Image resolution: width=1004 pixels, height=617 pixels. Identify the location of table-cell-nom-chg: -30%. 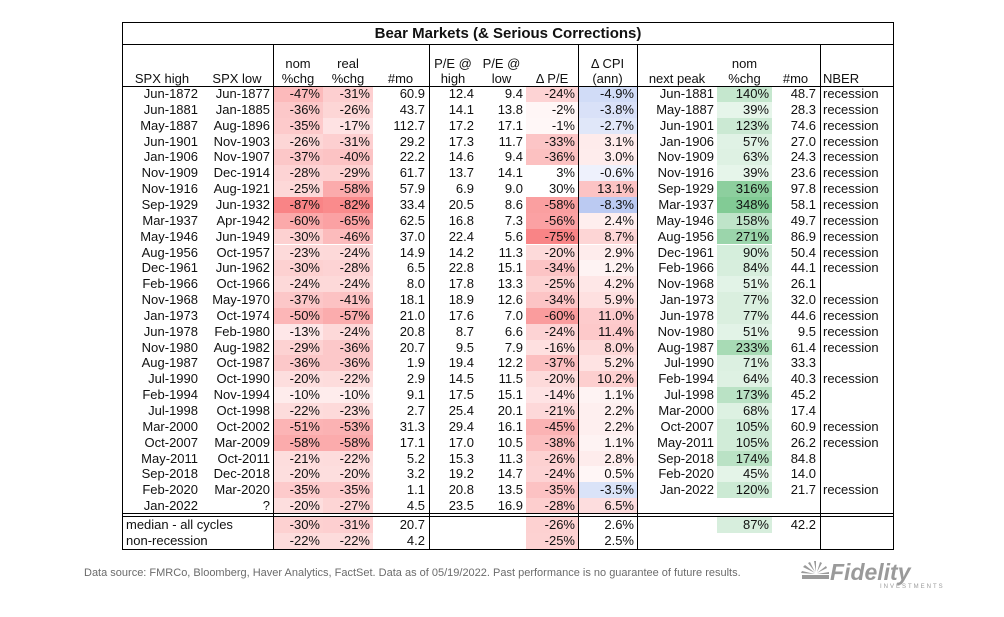
(298, 268).